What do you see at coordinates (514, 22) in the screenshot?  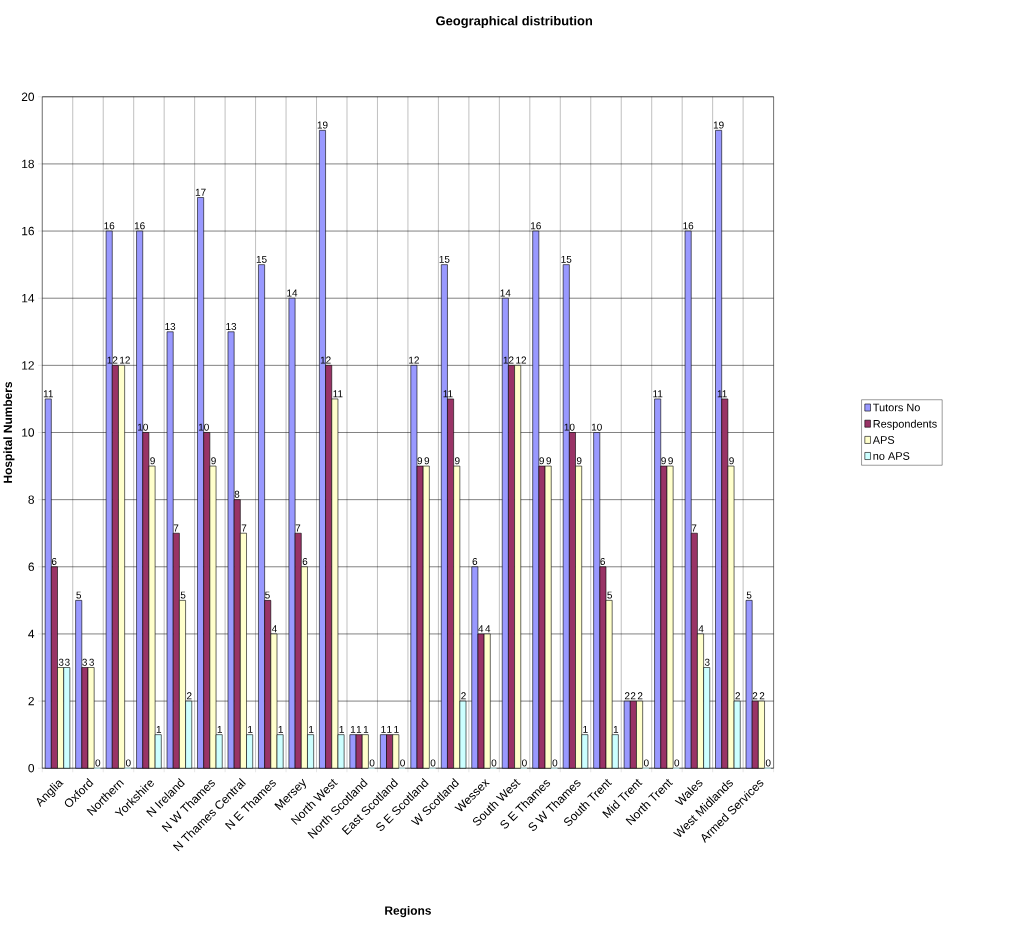 I see `chart-title: Geographical distribution` at bounding box center [514, 22].